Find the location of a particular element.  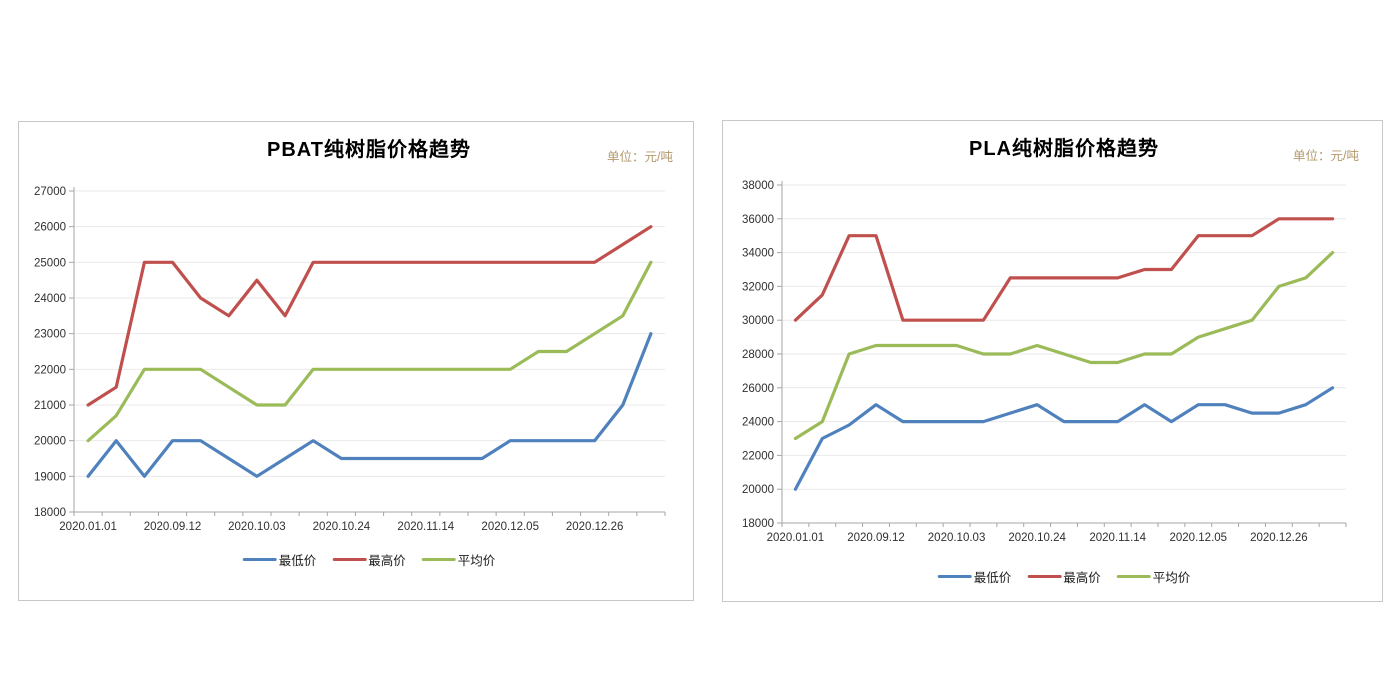

y-axis-label: 27000 is located at coordinates (50, 192).